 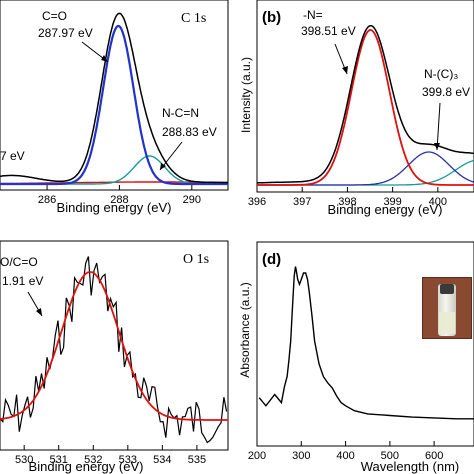 What do you see at coordinates (245, 329) in the screenshot?
I see `panel-d-ylabel: Absorbance (a.u.)` at bounding box center [245, 329].